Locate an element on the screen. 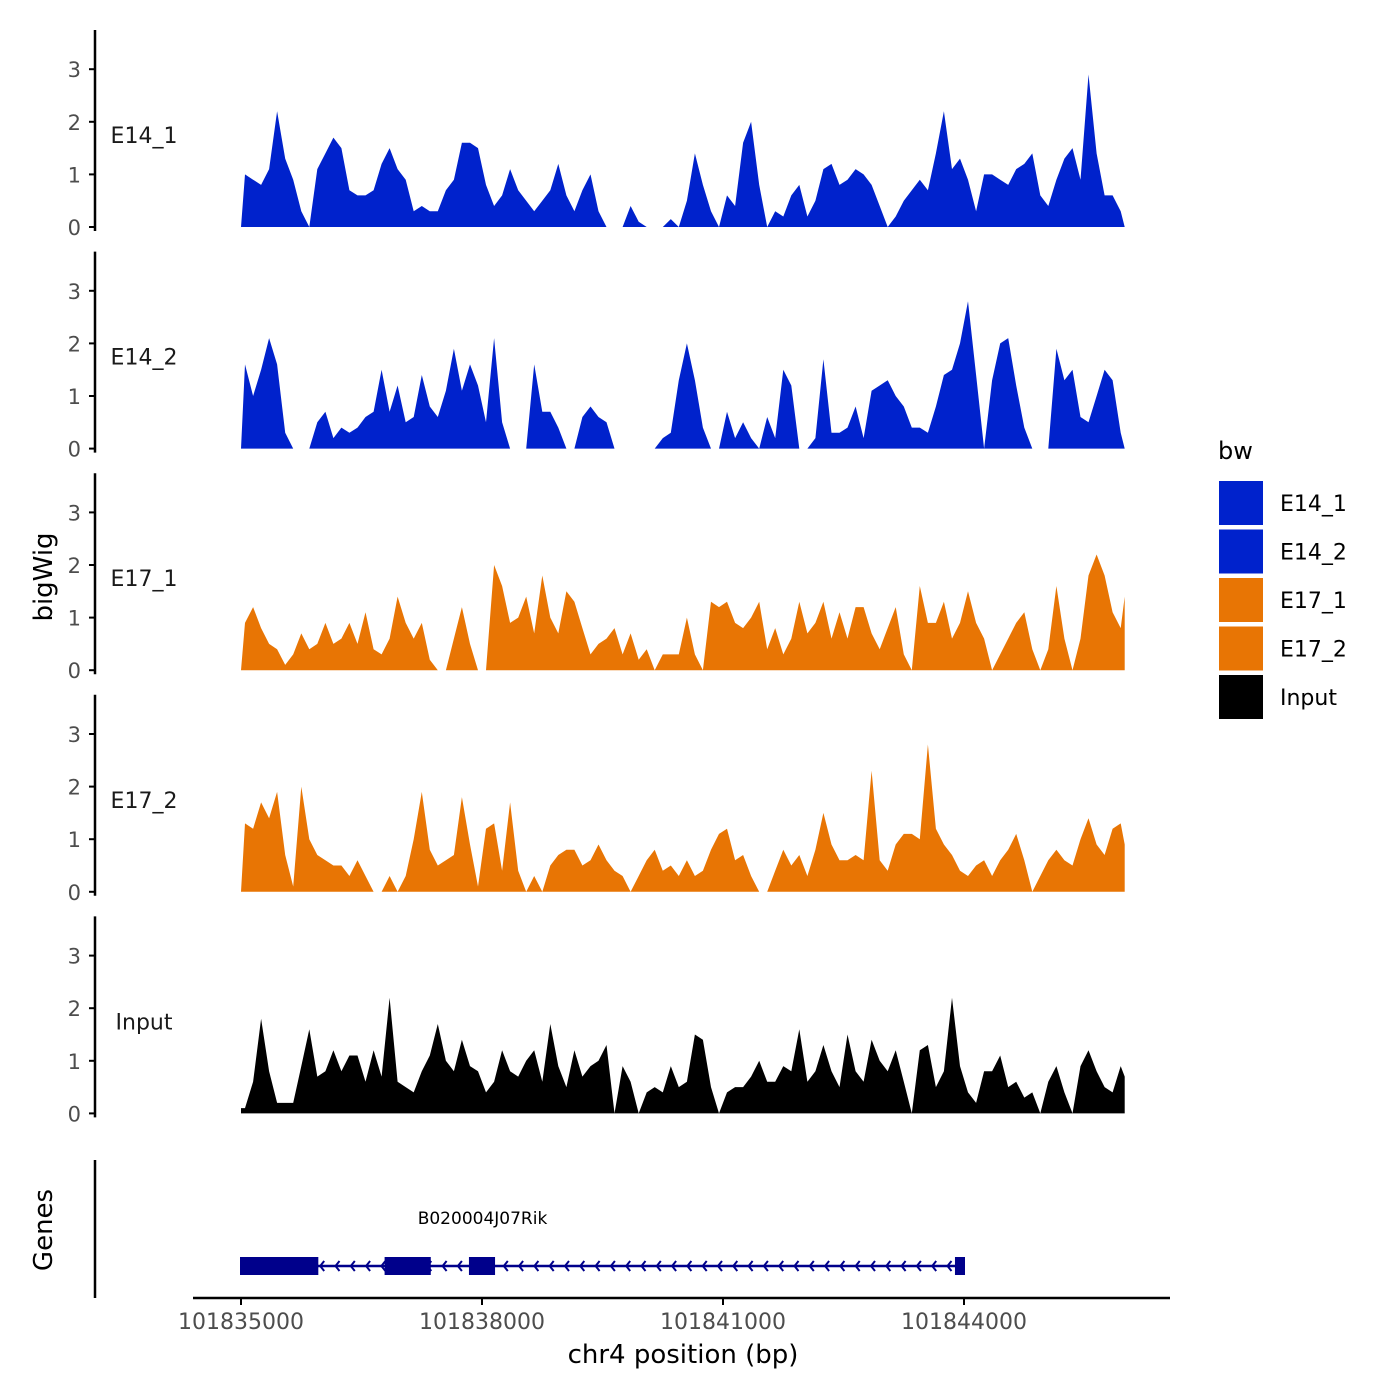 The image size is (1400, 1400). legend-label: Input is located at coordinates (1308, 698).